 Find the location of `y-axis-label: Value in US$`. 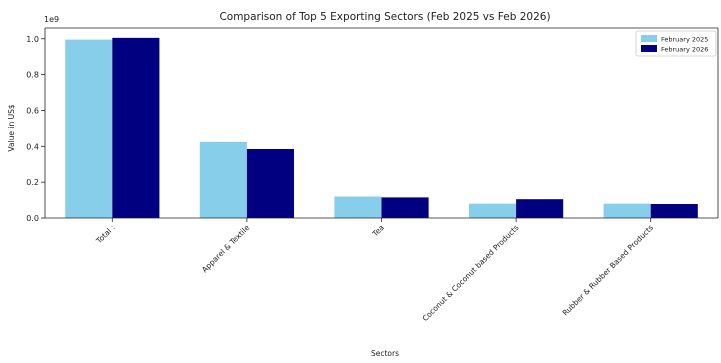

y-axis-label: Value in US$ is located at coordinates (11, 127).